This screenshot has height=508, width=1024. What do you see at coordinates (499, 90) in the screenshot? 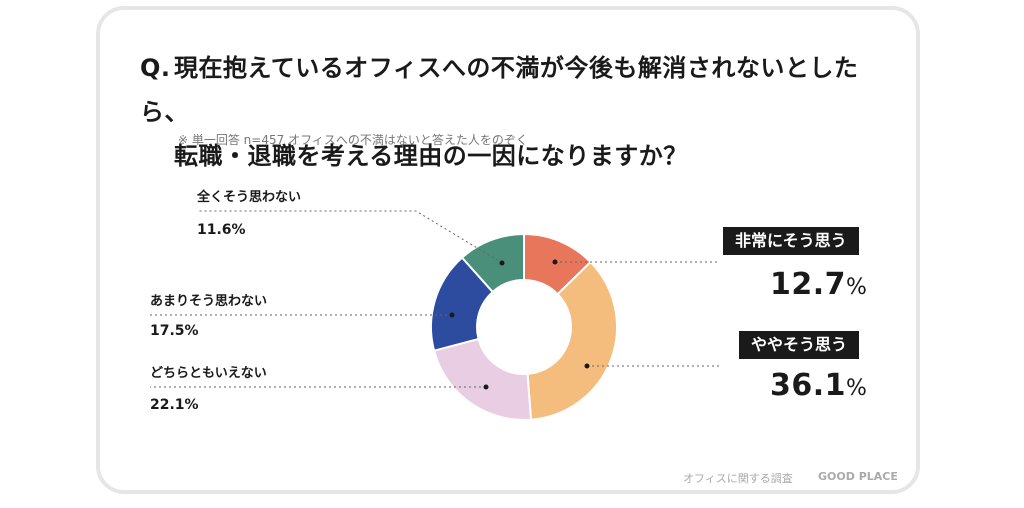
I see `question-line1: 現在抱えているオフィスへの不満が今後も解消されないとしたら、` at bounding box center [499, 90].